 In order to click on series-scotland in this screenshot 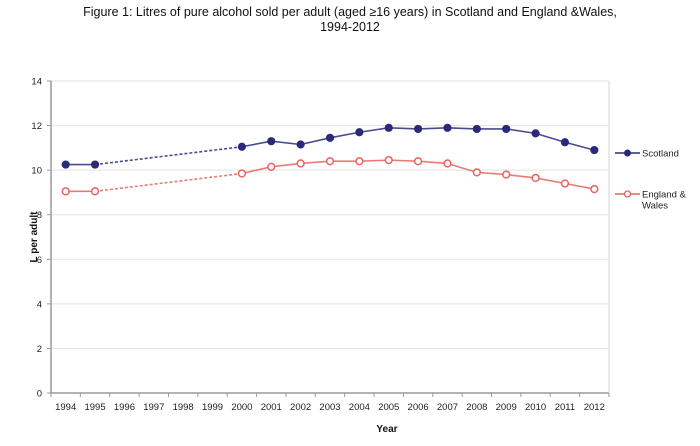, I will do `click(330, 146)`.